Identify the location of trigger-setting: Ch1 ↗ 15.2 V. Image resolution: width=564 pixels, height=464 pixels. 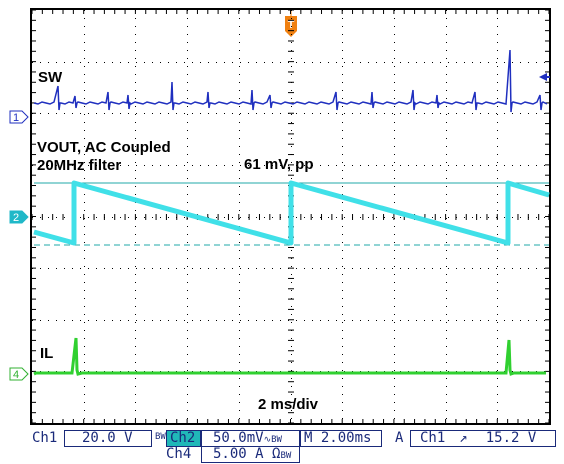
(483, 438).